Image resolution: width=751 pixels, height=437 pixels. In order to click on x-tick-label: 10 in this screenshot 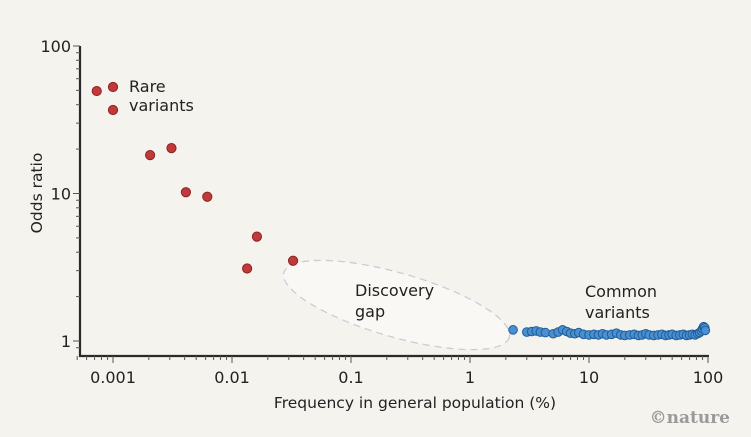, I will do `click(589, 377)`.